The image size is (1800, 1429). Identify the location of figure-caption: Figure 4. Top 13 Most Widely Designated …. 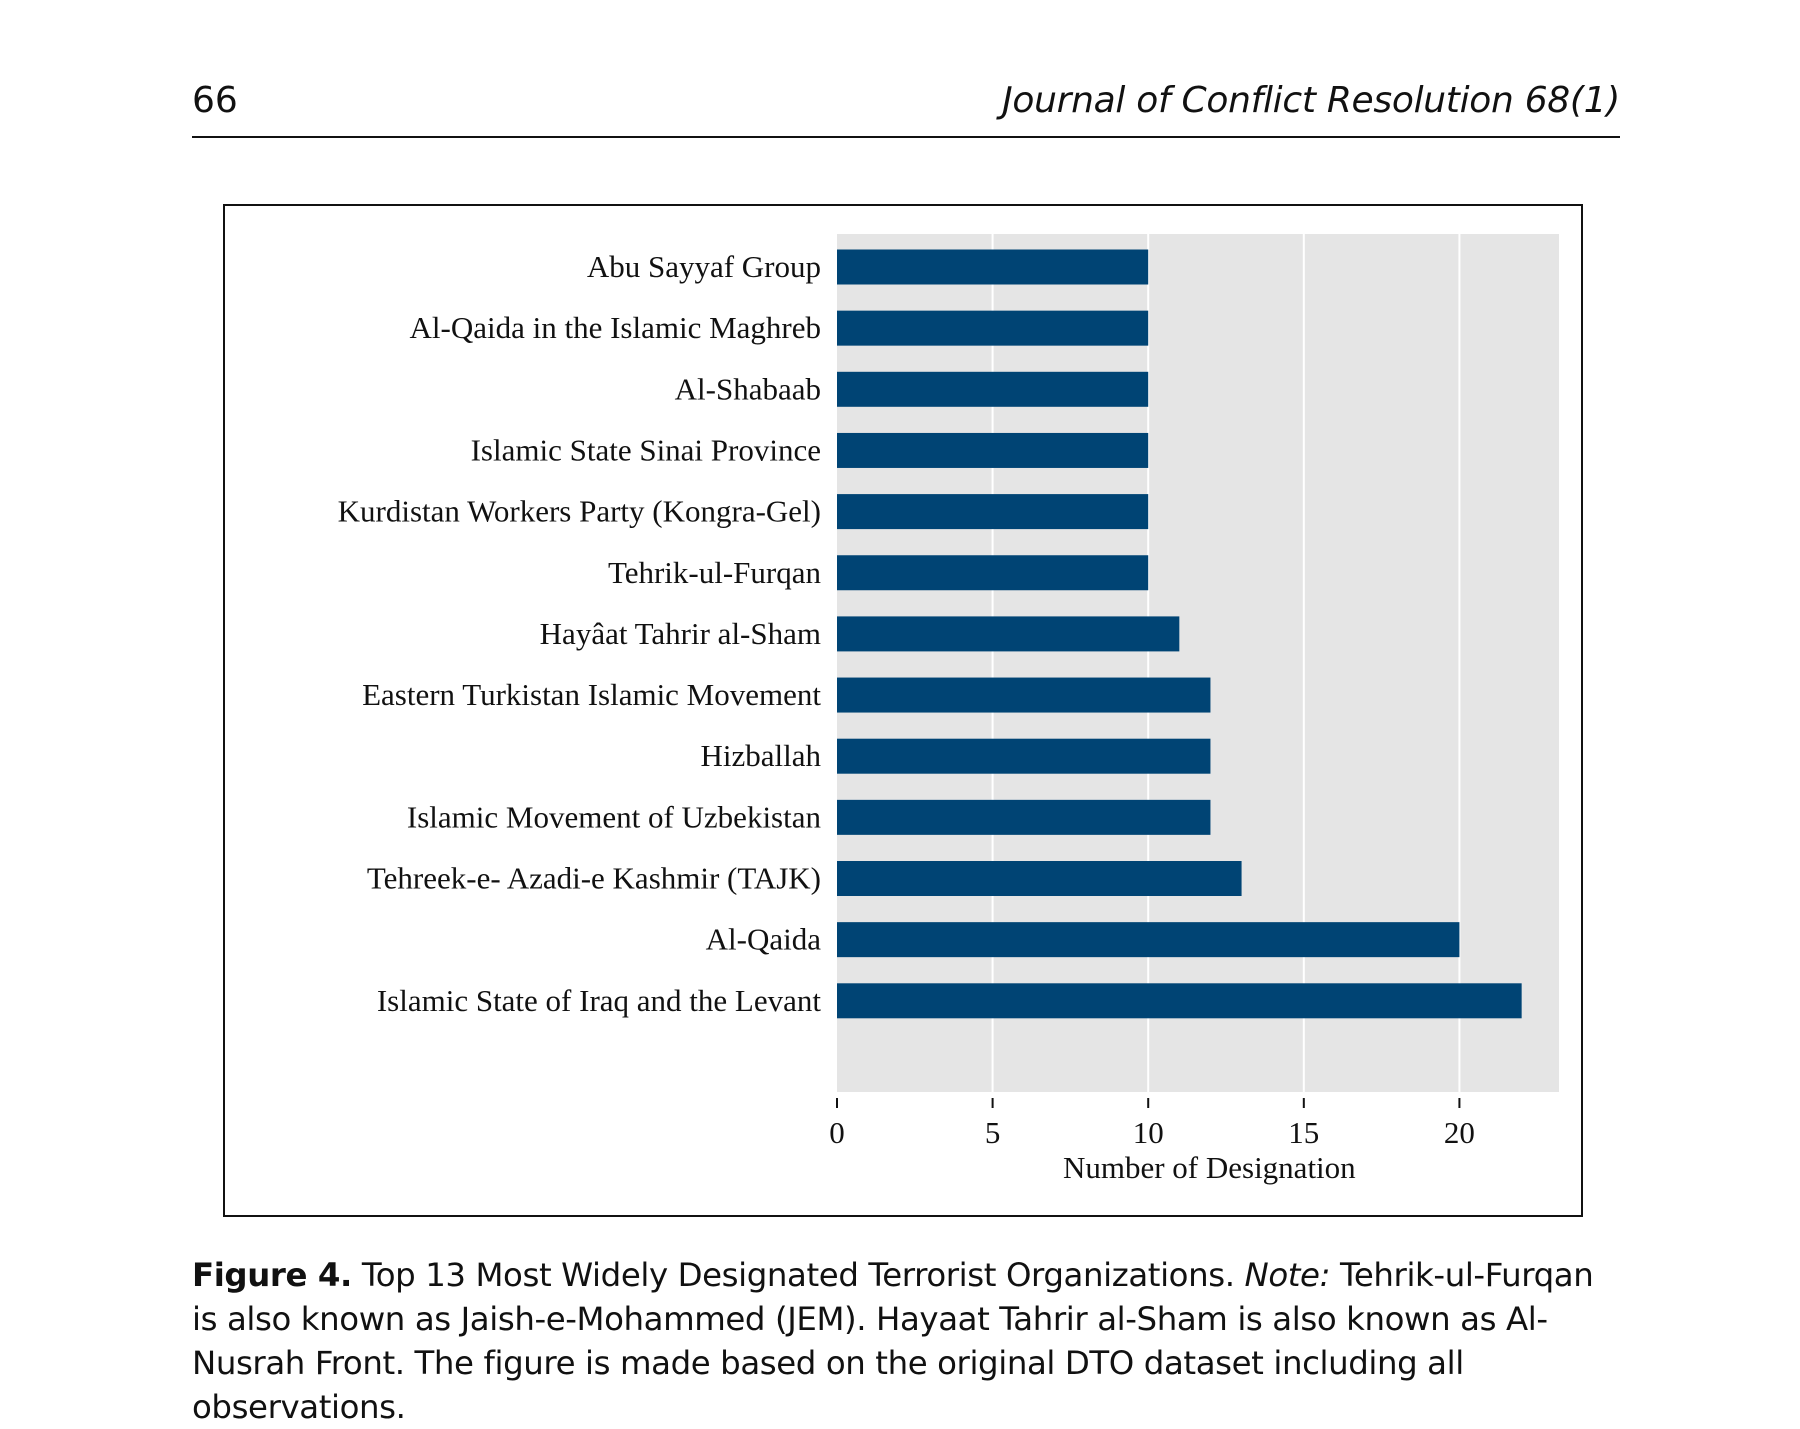
(907, 1341).